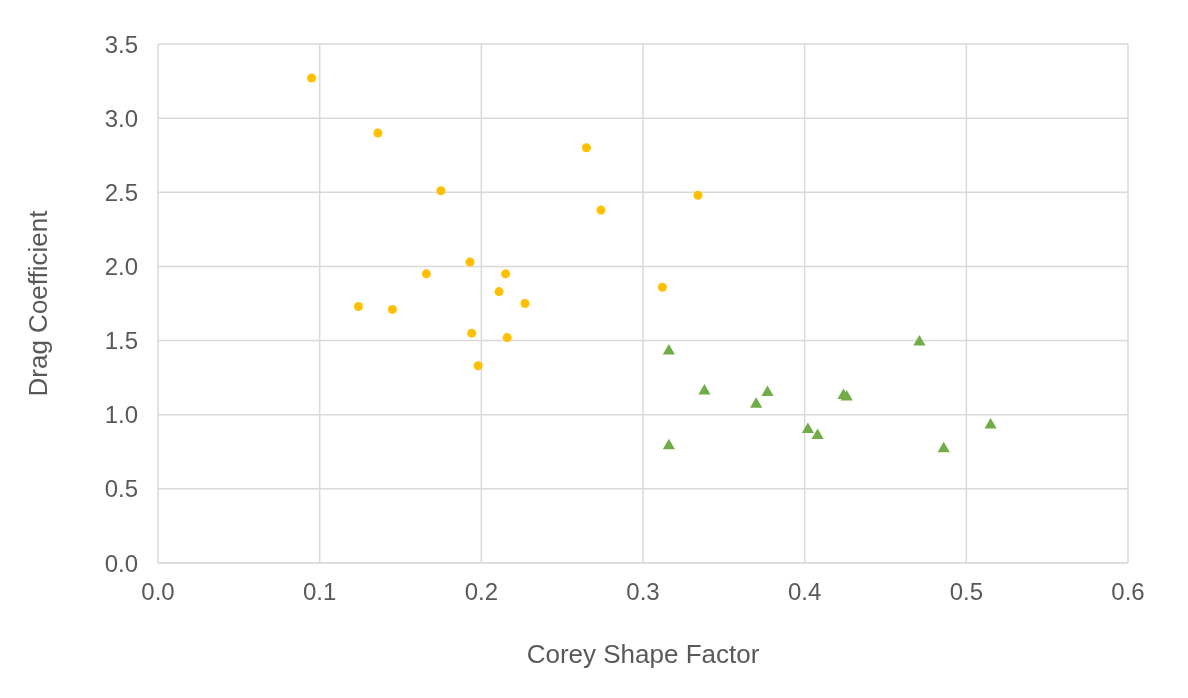  Describe the element at coordinates (158, 592) in the screenshot. I see `x-tick-label: 0.0` at that location.